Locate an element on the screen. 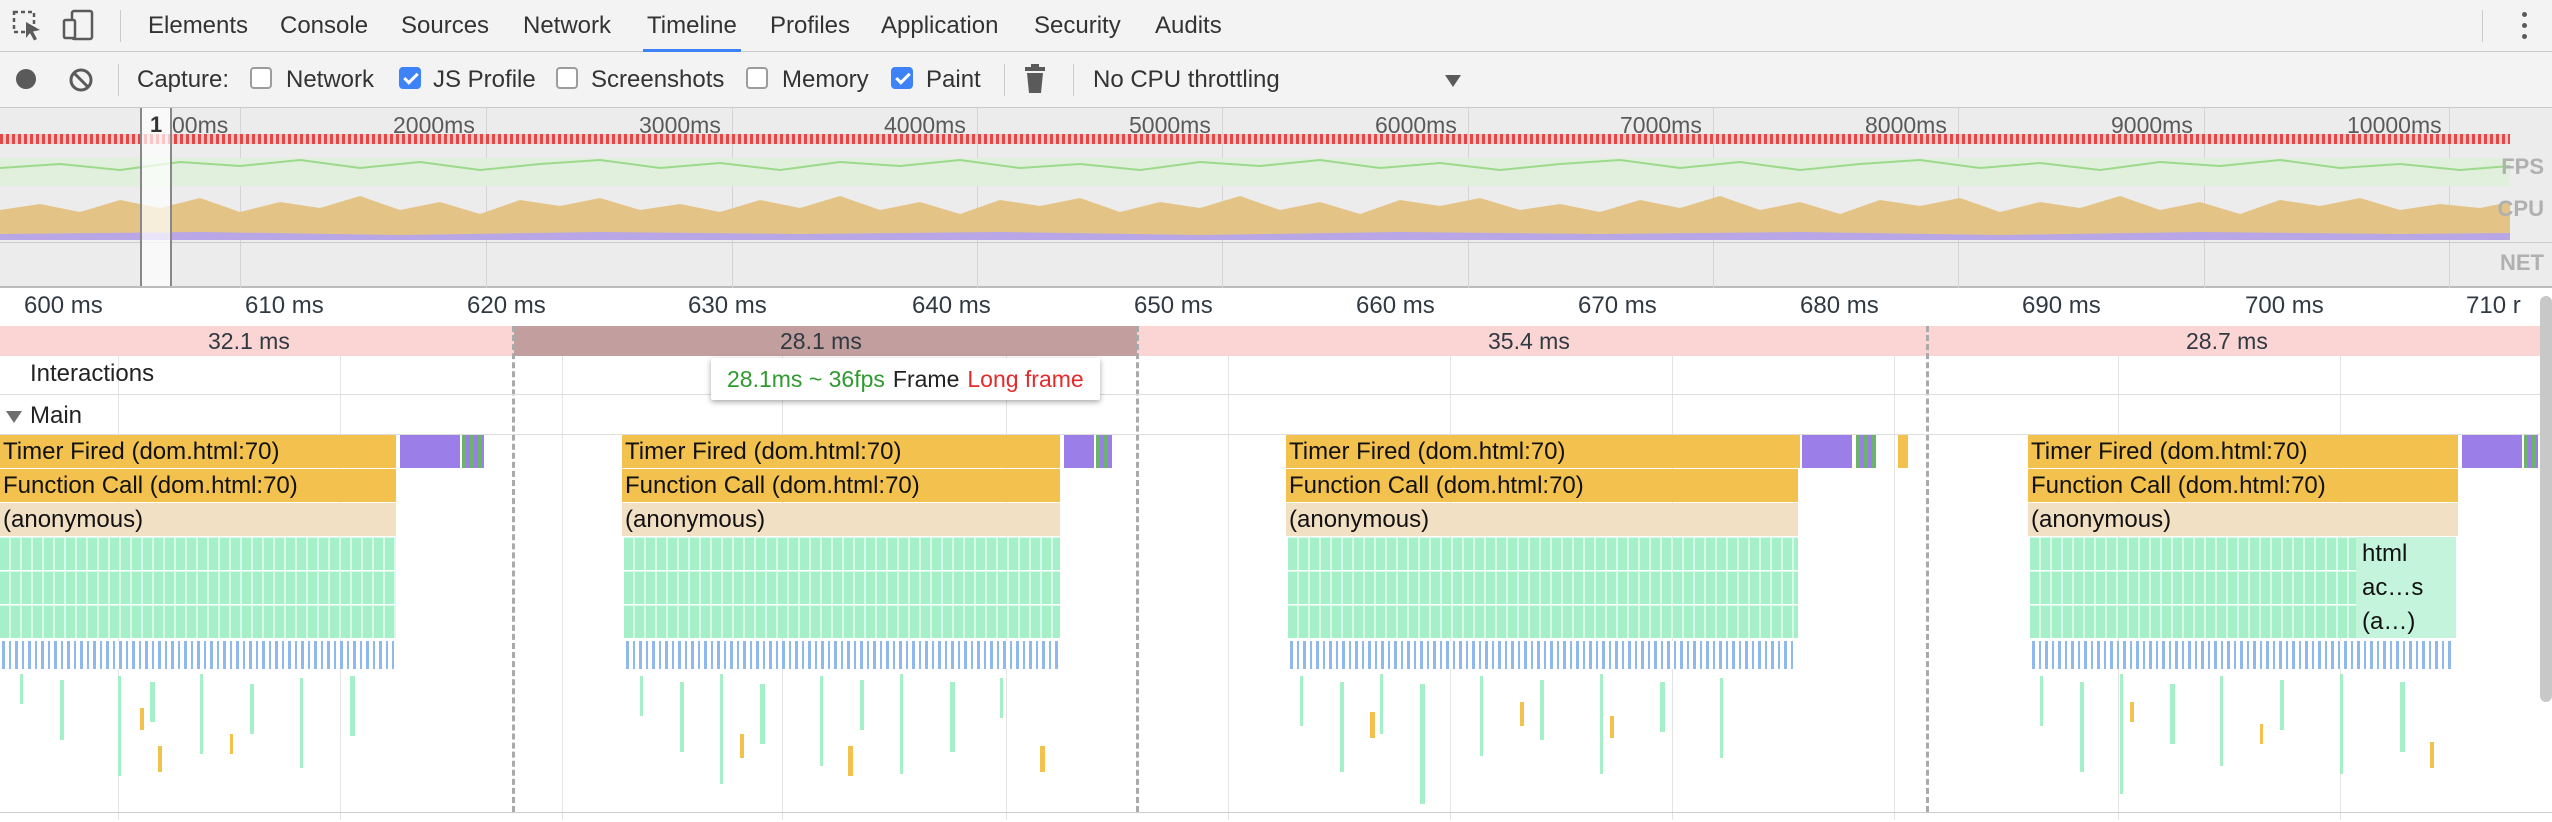 This screenshot has height=822, width=2552. tab-security: Security is located at coordinates (1077, 25).